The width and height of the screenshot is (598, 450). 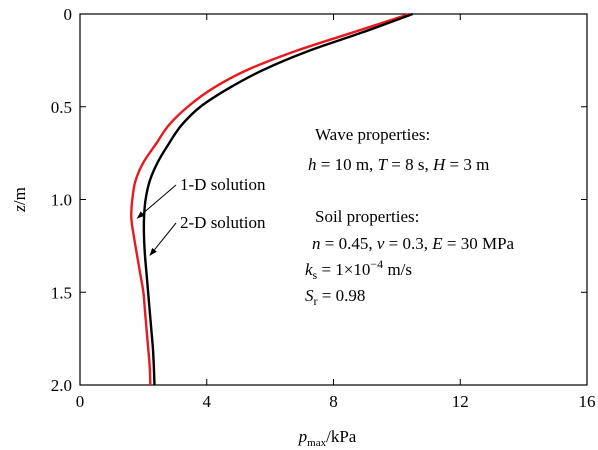 I want to click on x-tick-label: 12, so click(x=460, y=401).